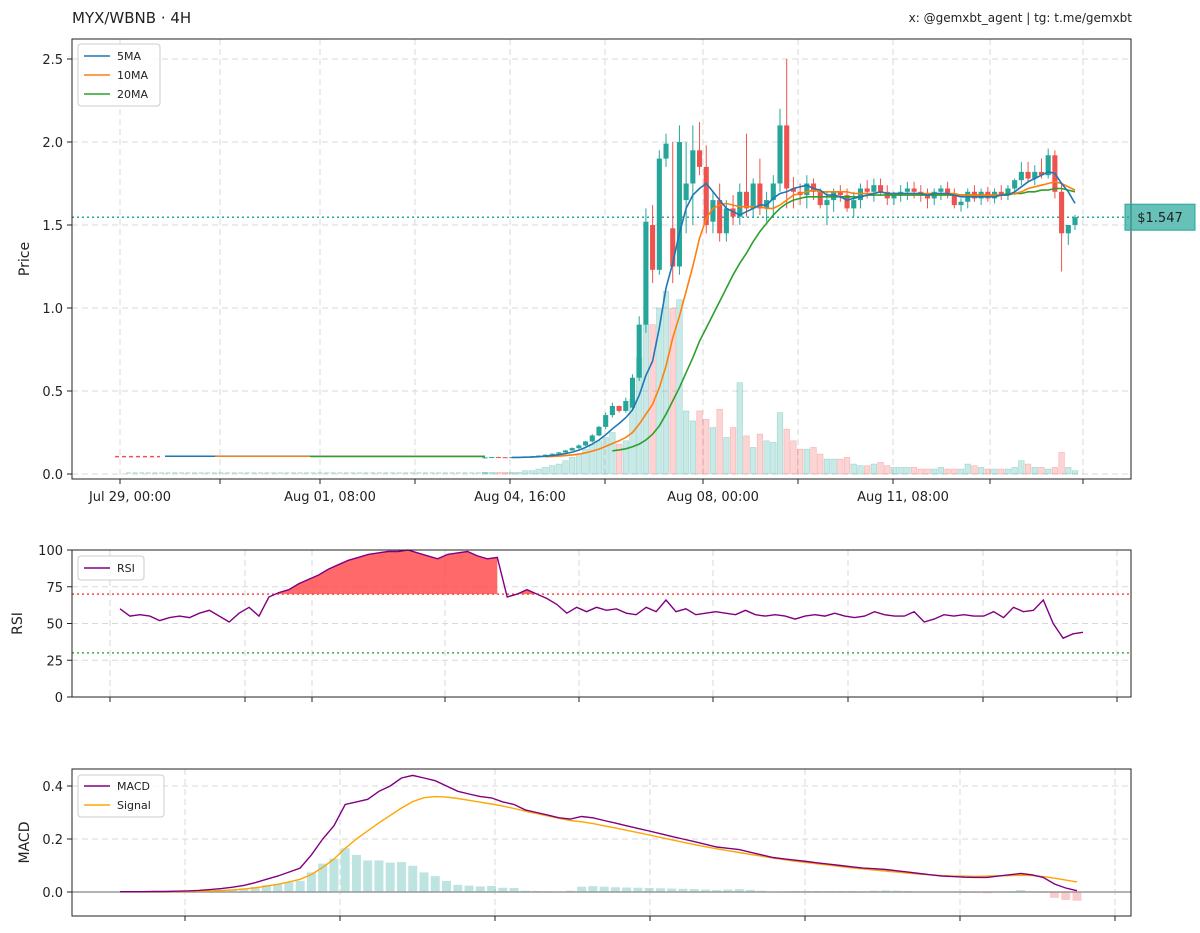 The image size is (1200, 933). I want to click on price-ytick-label: 0.5, so click(52, 392).